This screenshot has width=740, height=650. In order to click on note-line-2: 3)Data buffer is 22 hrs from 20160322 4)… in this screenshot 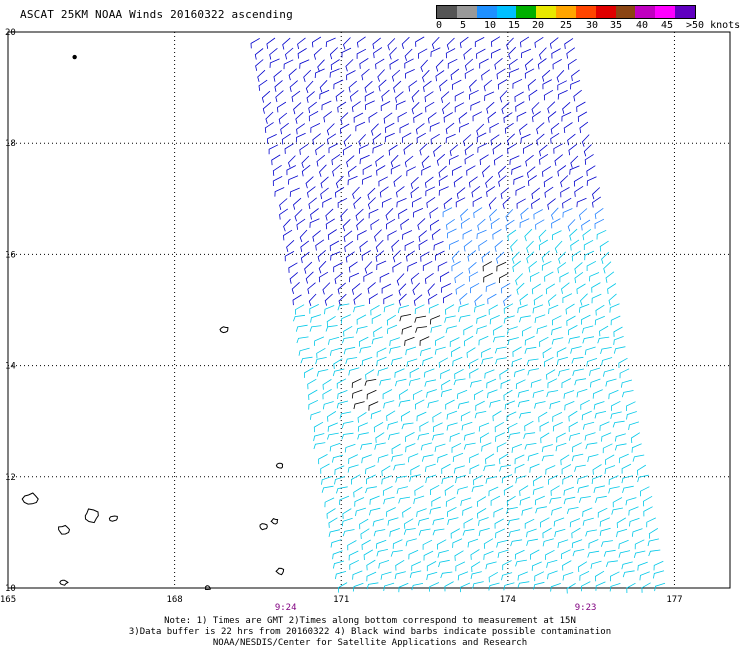, I will do `click(370, 632)`.